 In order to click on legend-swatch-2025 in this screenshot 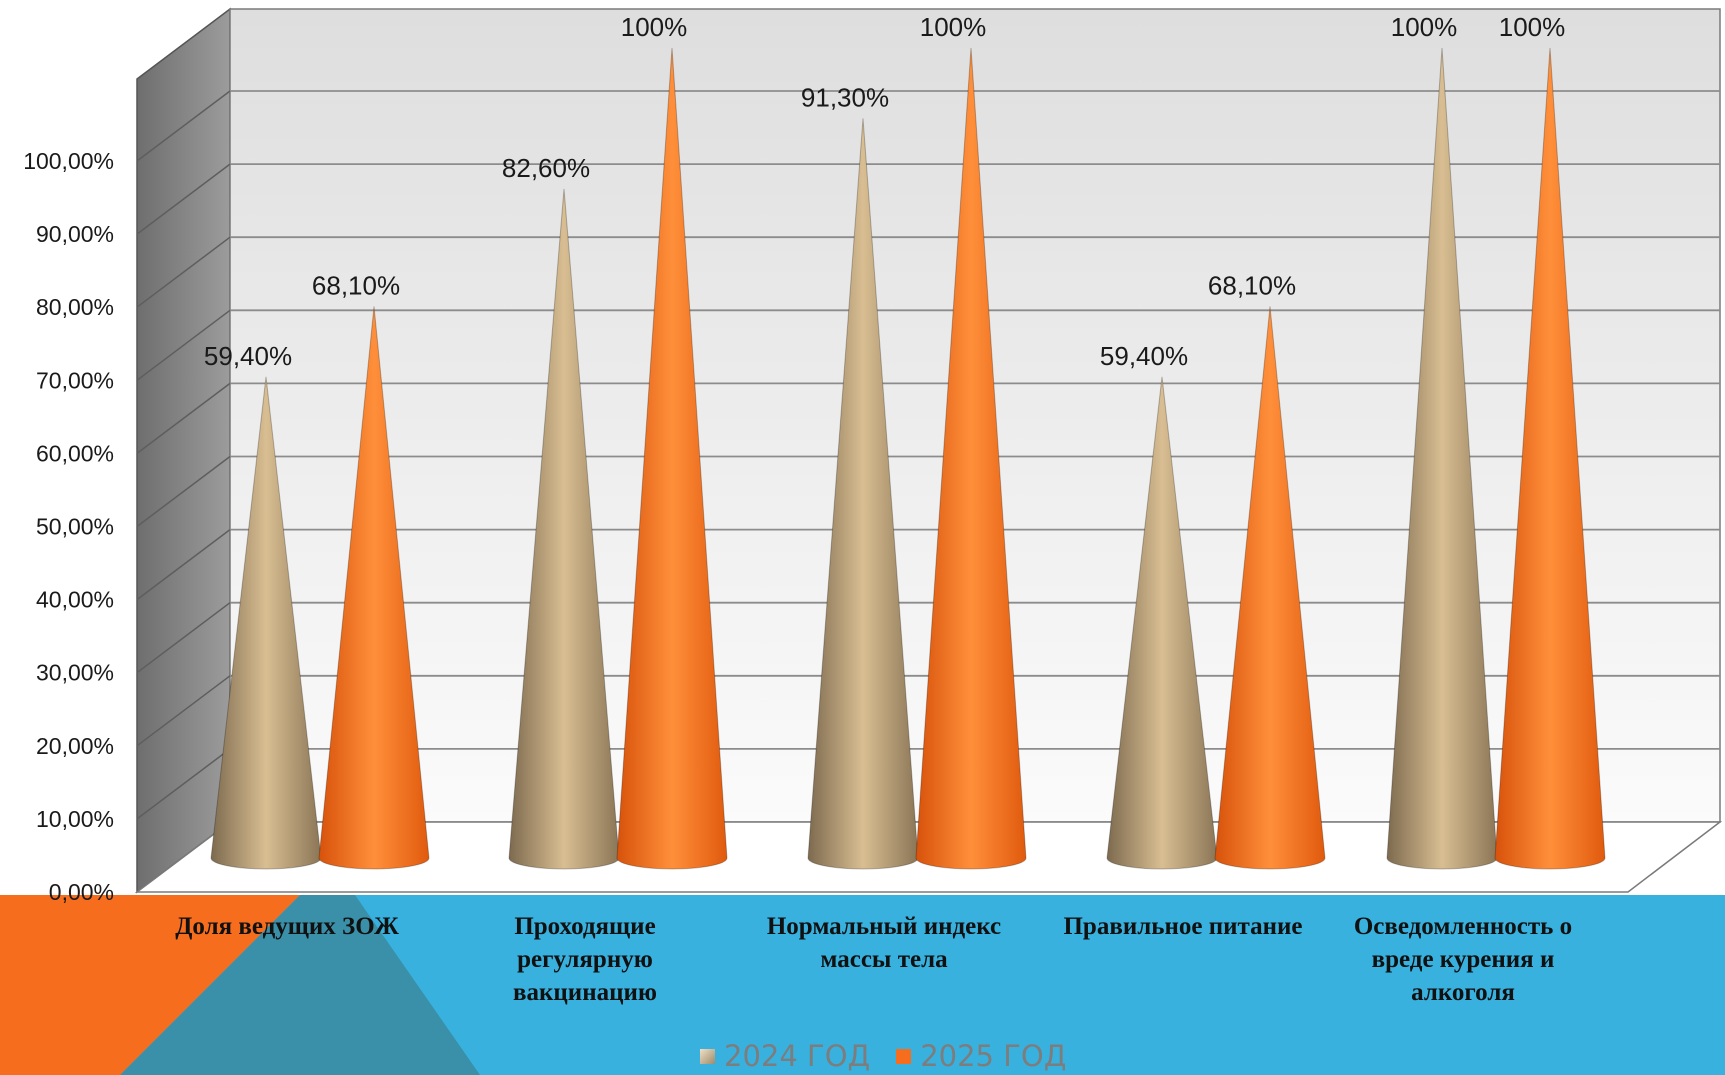, I will do `click(904, 1056)`.